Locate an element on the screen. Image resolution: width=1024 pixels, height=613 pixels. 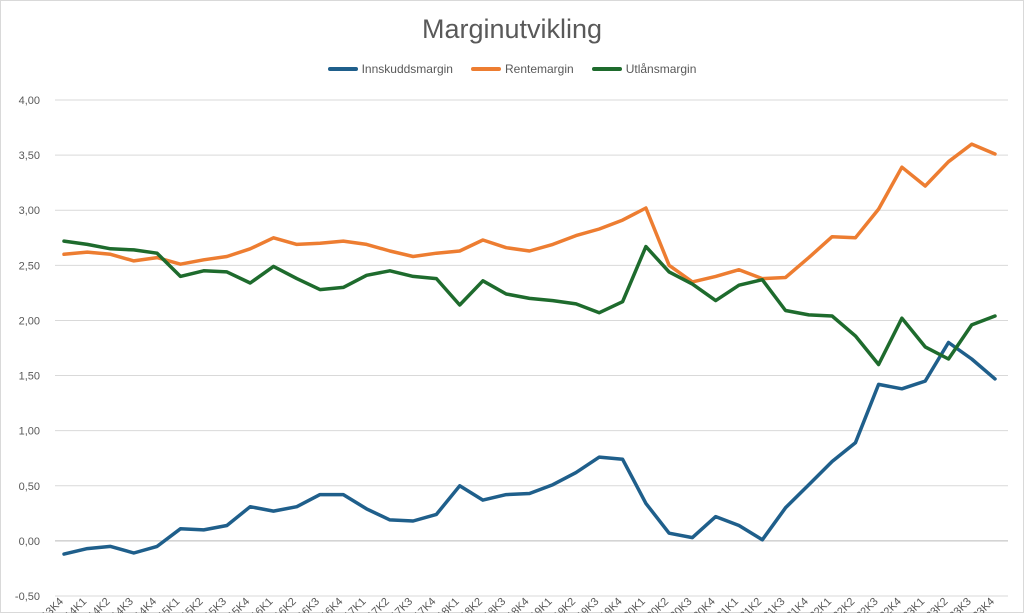
y-tick-label: 0,50 is located at coordinates (29, 487).